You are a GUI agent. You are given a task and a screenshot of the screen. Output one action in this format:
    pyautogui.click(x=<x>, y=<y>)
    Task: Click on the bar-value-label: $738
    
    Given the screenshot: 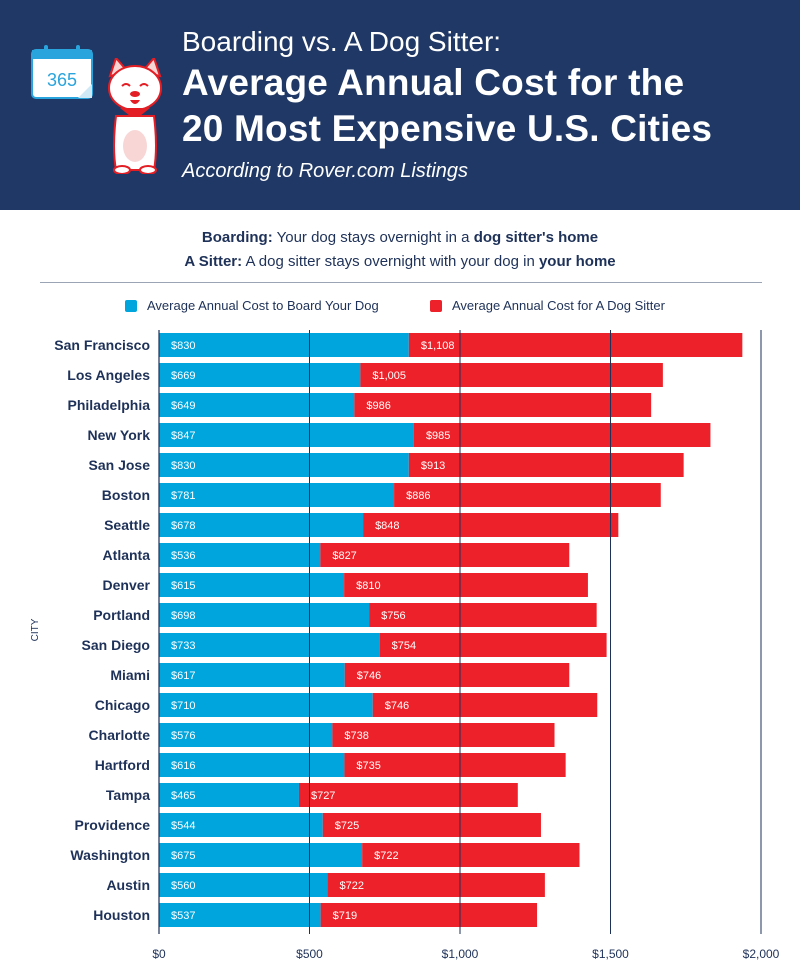 What is the action you would take?
    pyautogui.click(x=356, y=736)
    